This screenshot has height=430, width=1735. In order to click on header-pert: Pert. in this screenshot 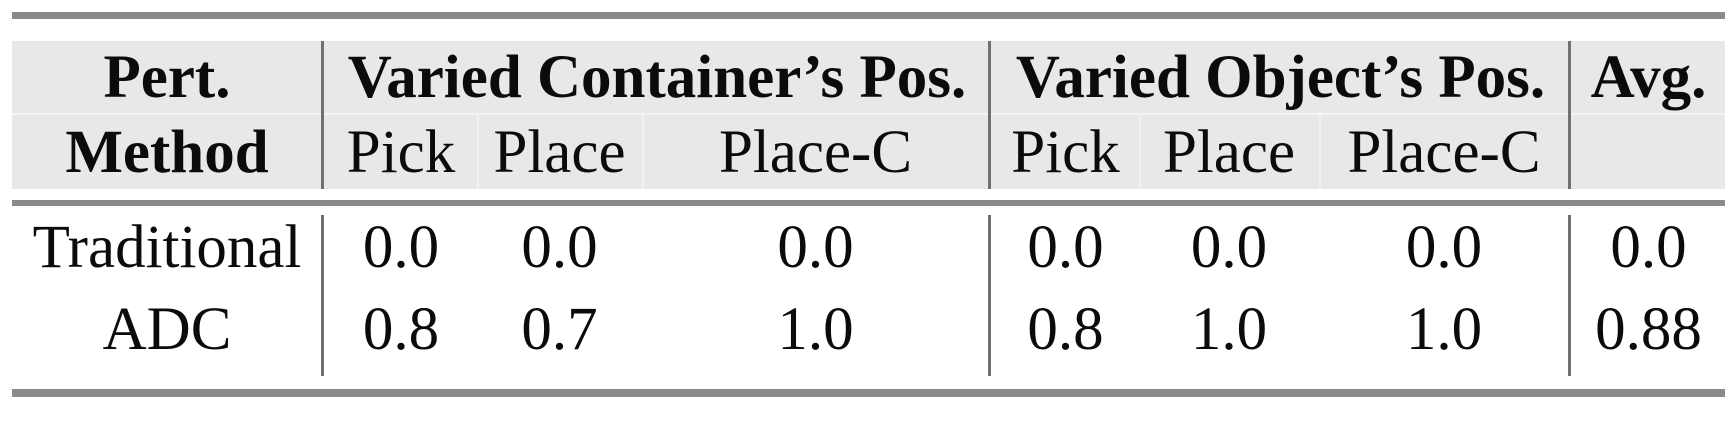, I will do `click(167, 77)`.